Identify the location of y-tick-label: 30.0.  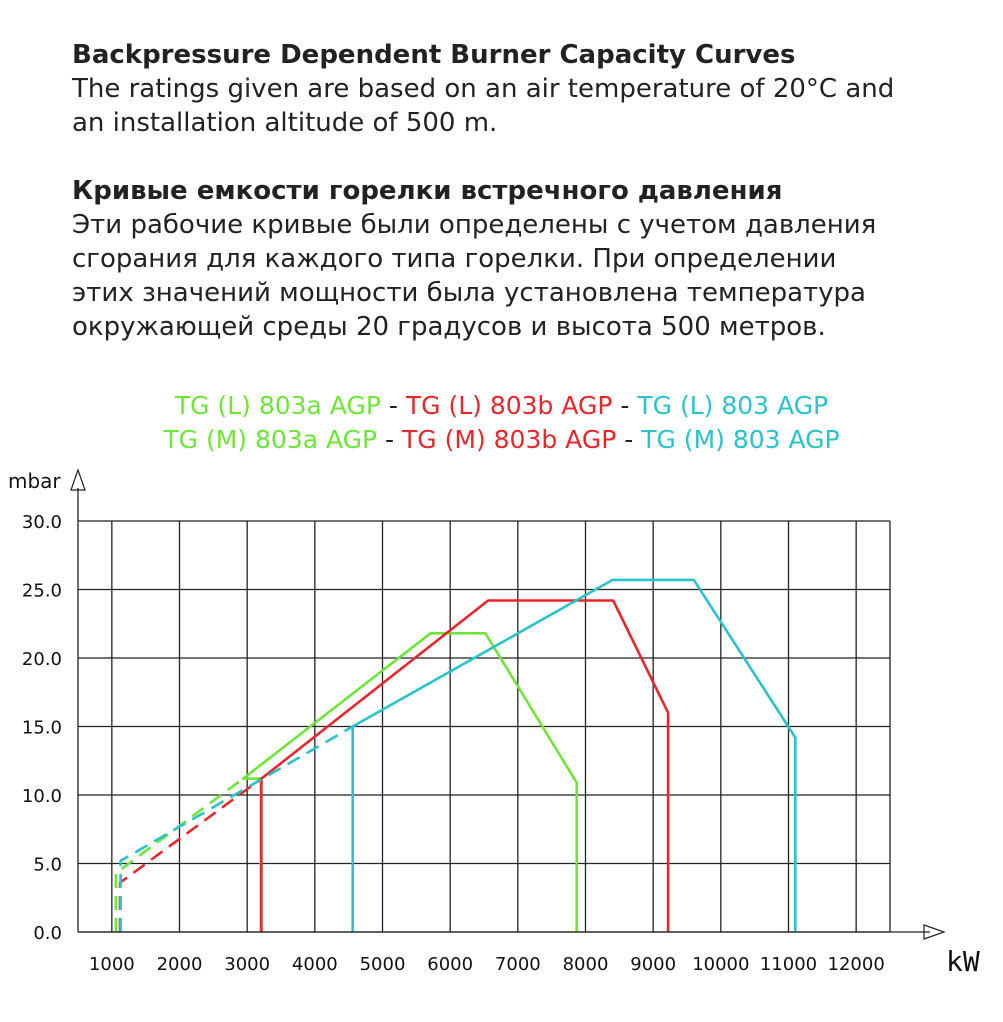
(42, 522).